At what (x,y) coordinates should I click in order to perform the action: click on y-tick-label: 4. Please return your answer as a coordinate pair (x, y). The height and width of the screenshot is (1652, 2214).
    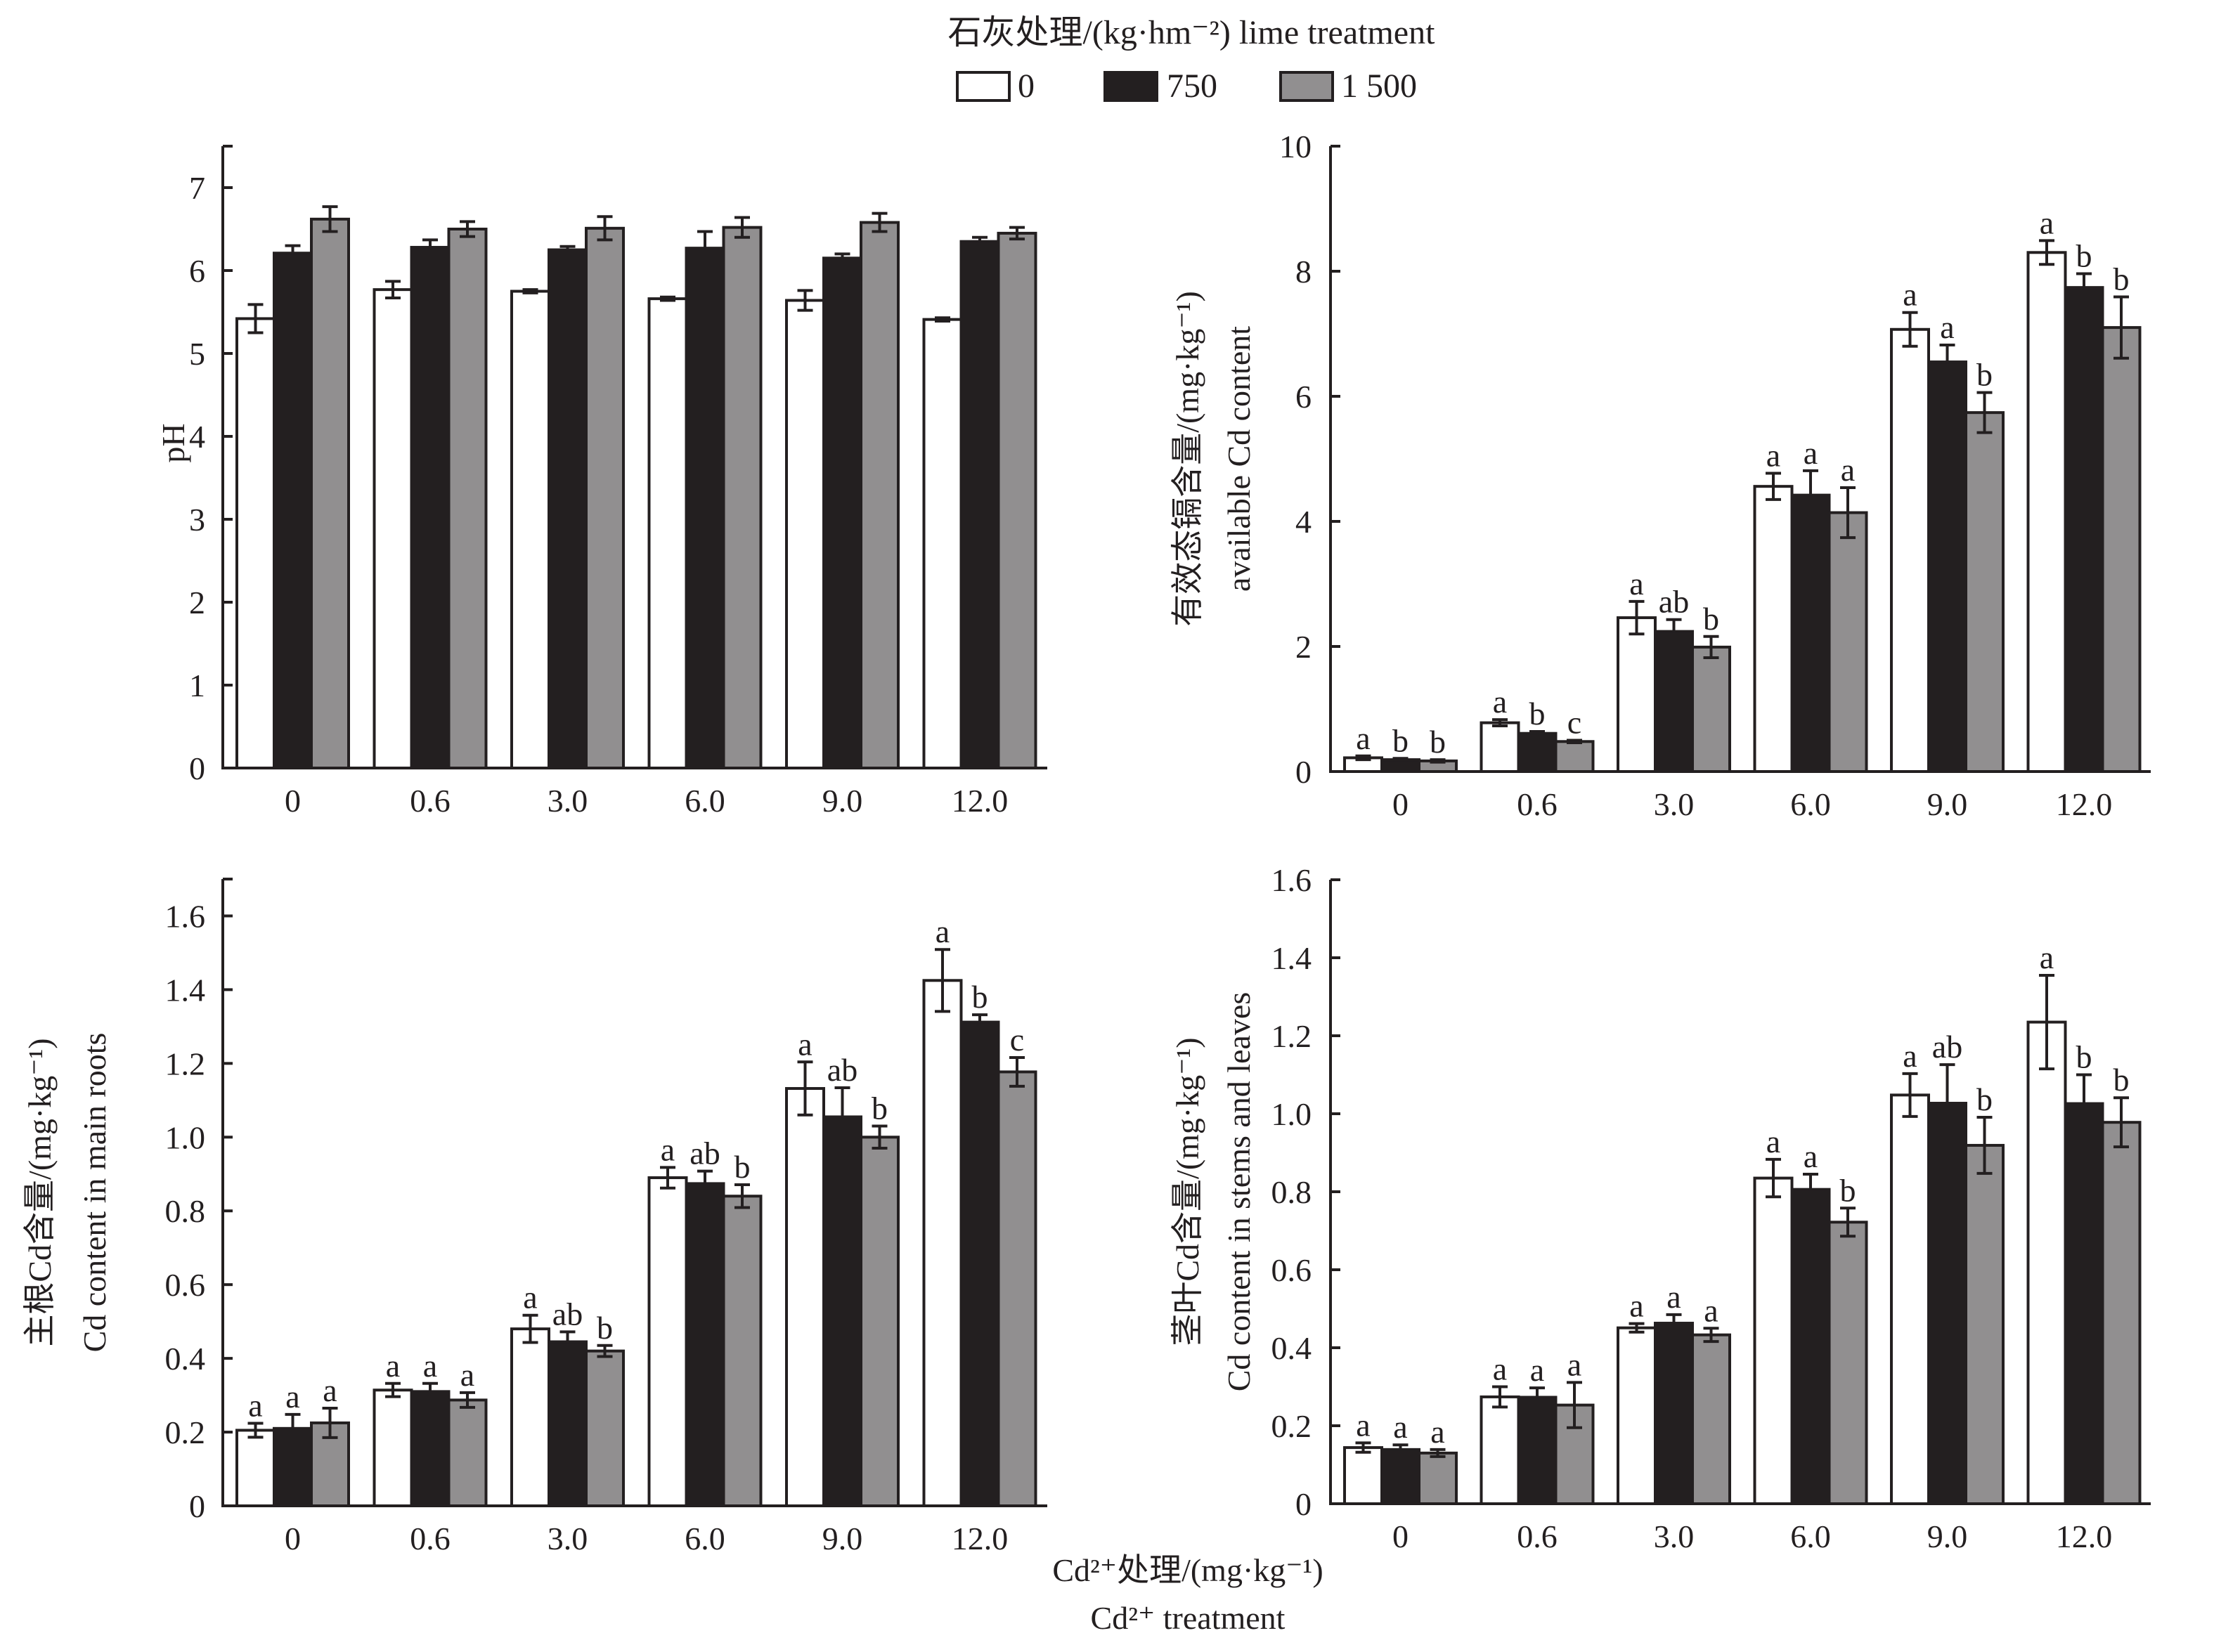
    Looking at the image, I should click on (1303, 522).